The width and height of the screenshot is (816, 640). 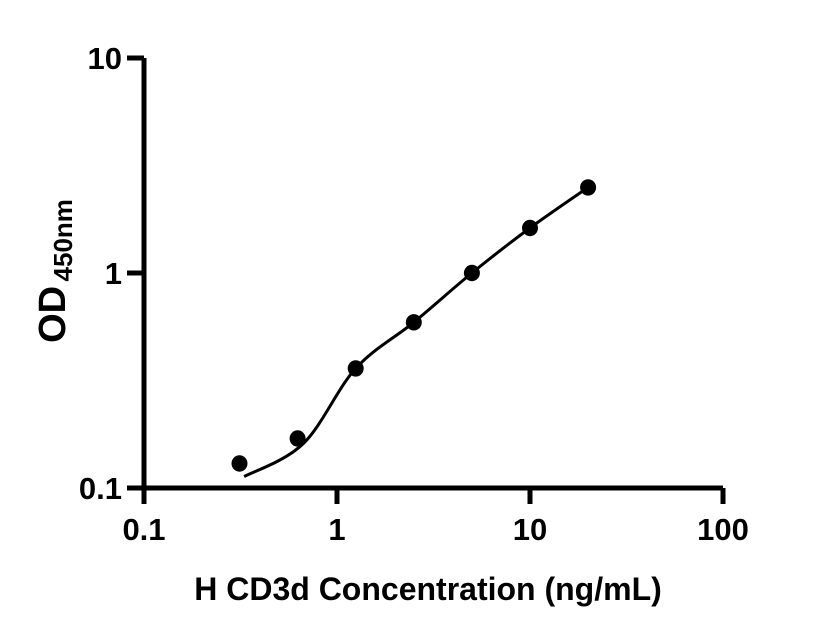 I want to click on y-axis-title-main: OD, so click(x=53, y=314).